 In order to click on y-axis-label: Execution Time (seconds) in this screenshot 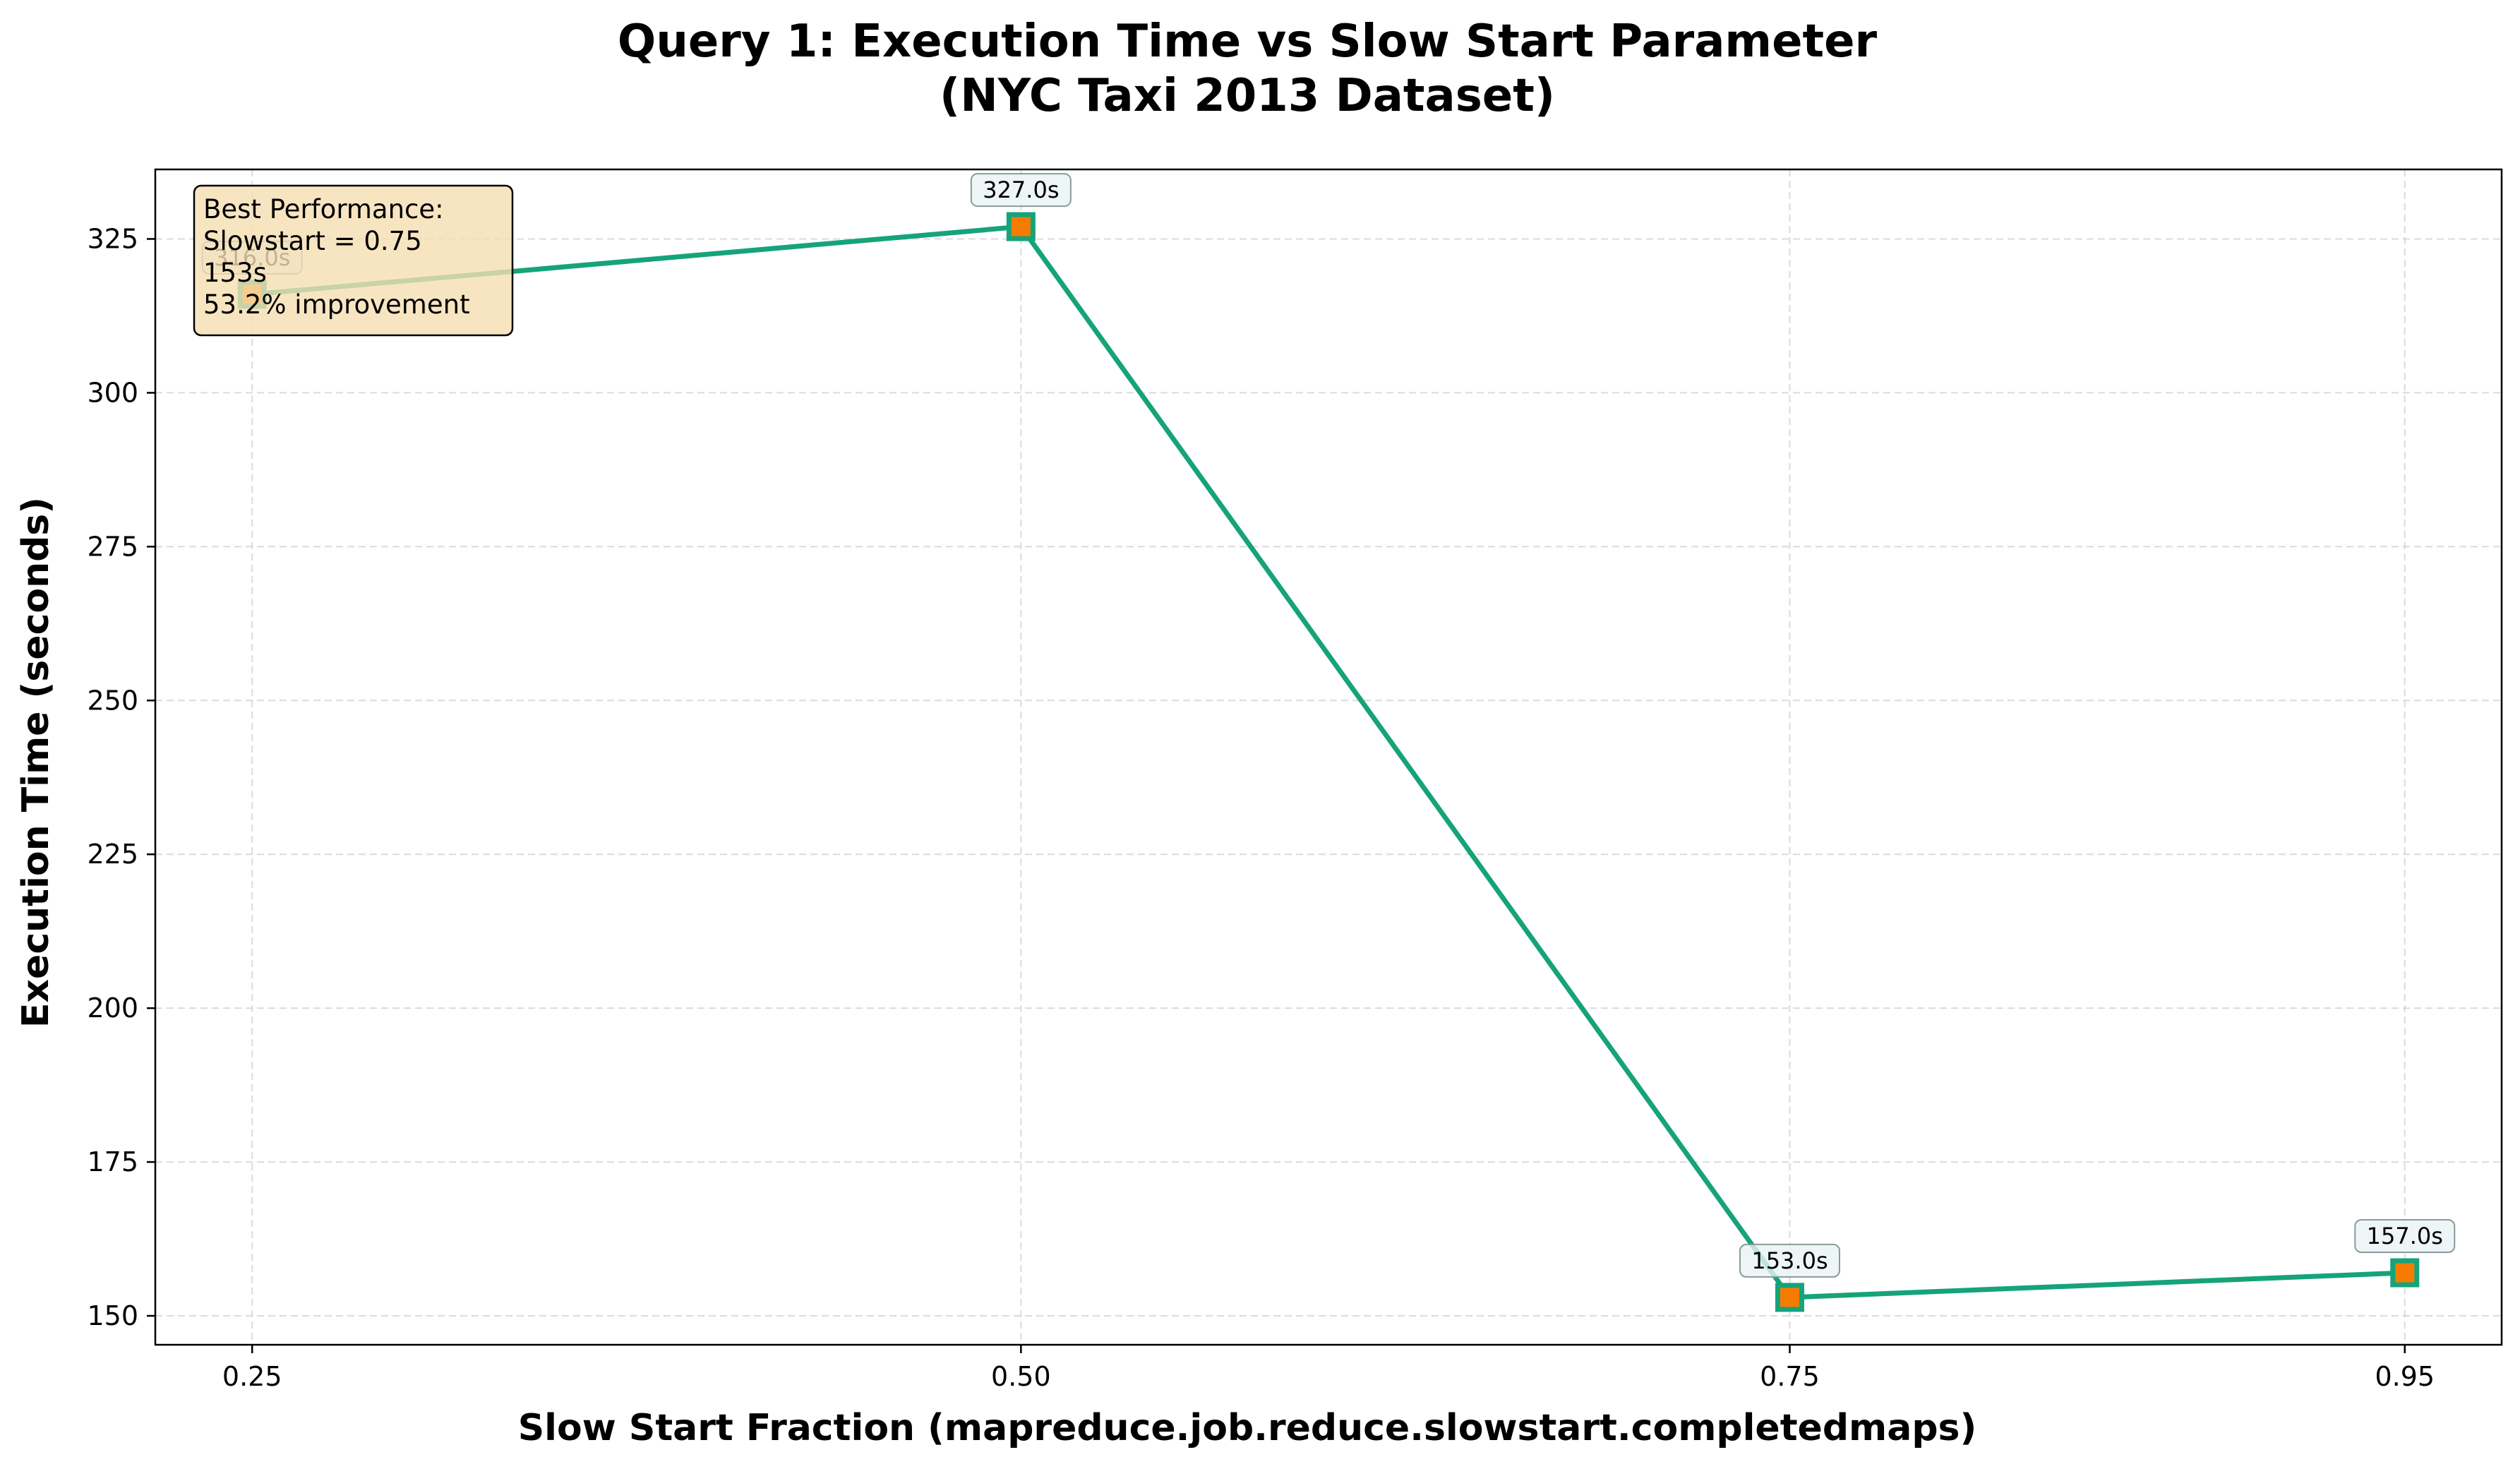, I will do `click(36, 762)`.